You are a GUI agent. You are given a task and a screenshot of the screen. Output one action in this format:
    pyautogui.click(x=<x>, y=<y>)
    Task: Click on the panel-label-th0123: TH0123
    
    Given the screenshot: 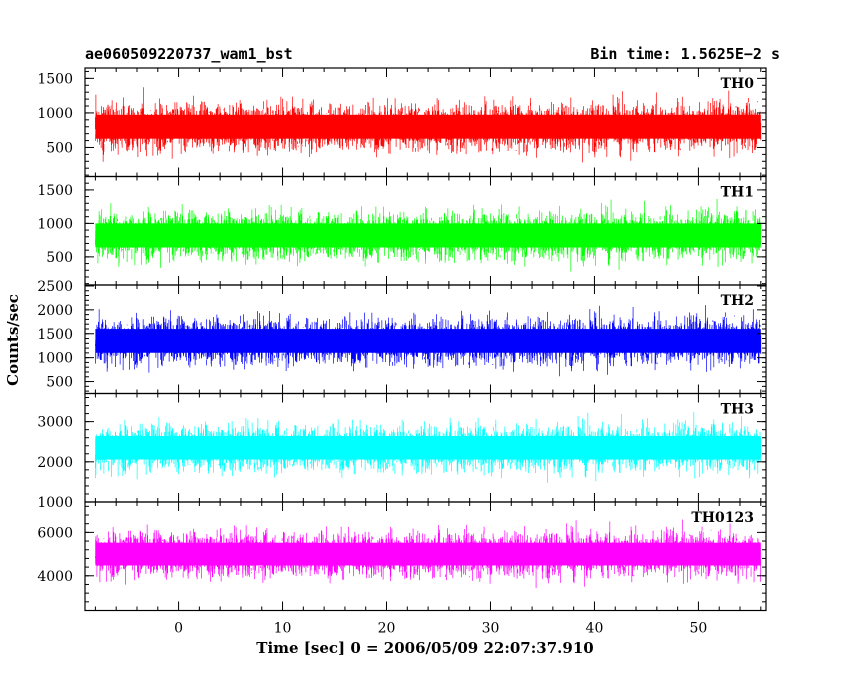 What is the action you would take?
    pyautogui.click(x=722, y=518)
    